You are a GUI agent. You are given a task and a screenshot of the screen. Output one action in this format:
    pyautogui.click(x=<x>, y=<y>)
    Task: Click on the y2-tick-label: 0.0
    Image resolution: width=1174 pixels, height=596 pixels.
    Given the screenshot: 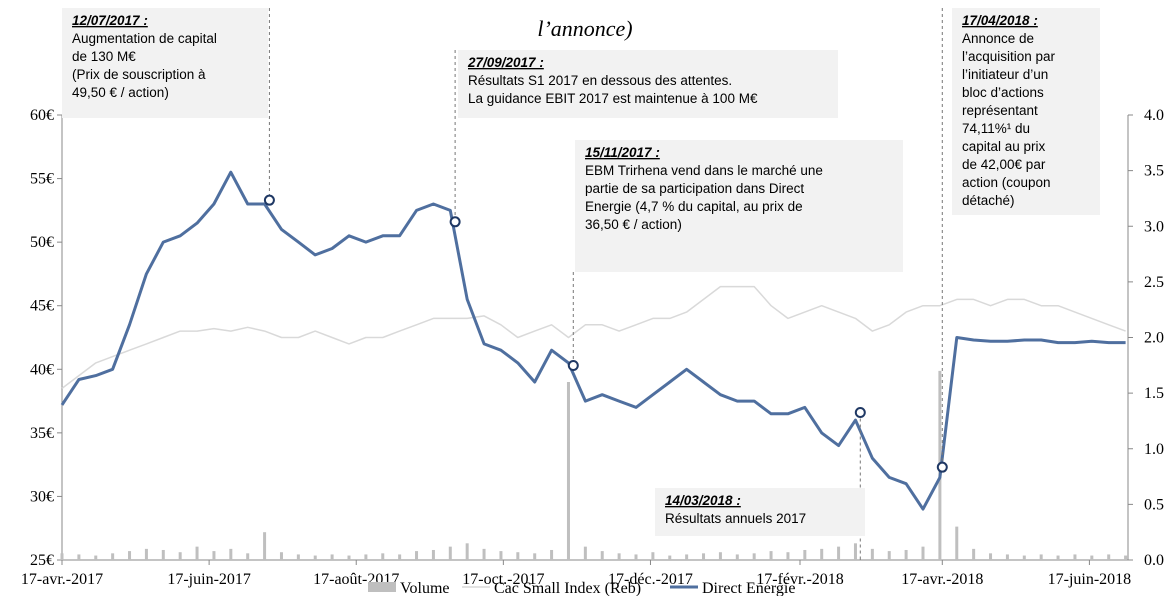 What is the action you would take?
    pyautogui.click(x=1154, y=560)
    